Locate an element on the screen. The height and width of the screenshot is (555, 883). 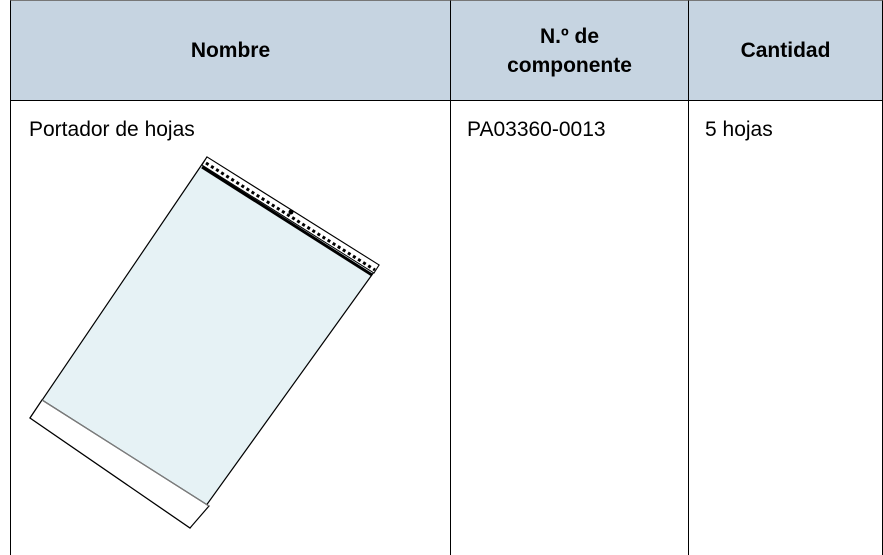
cell-text: Portador de hojas is located at coordinates (112, 129).